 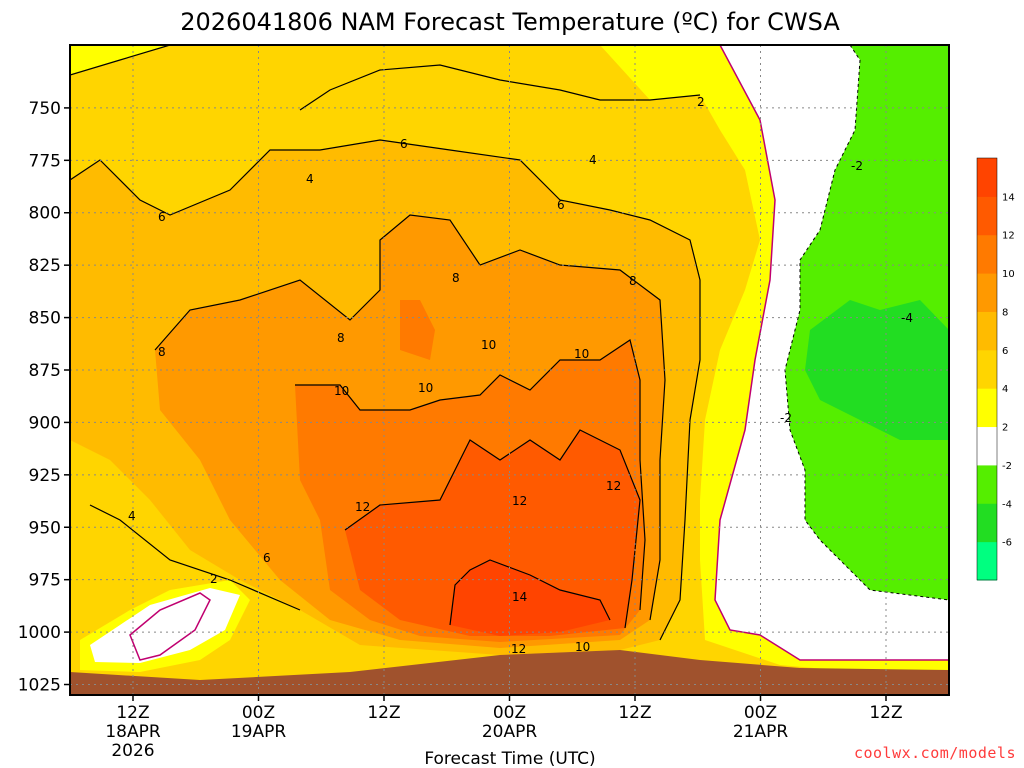 What do you see at coordinates (1005, 351) in the screenshot?
I see `colorbar-tick-label: 6` at bounding box center [1005, 351].